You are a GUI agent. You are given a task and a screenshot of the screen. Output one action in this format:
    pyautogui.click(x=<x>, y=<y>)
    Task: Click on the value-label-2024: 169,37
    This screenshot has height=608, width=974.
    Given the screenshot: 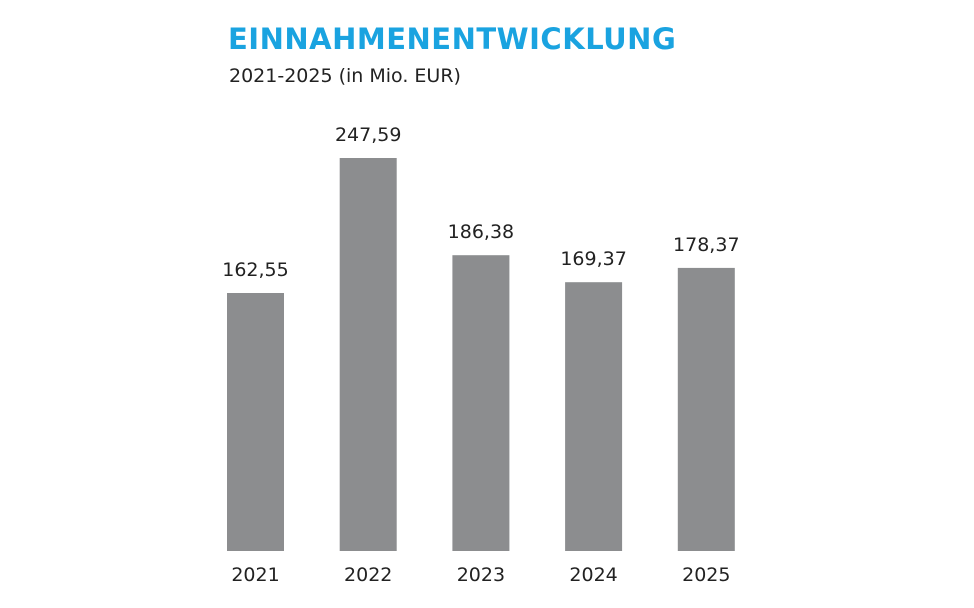 What is the action you would take?
    pyautogui.click(x=593, y=259)
    